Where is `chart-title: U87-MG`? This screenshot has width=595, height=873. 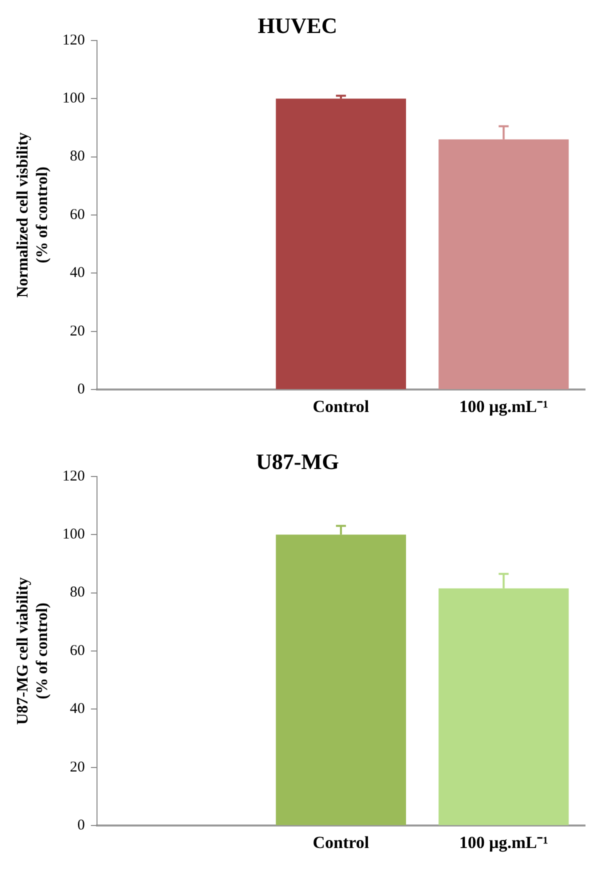
chart-title: U87-MG is located at coordinates (298, 461).